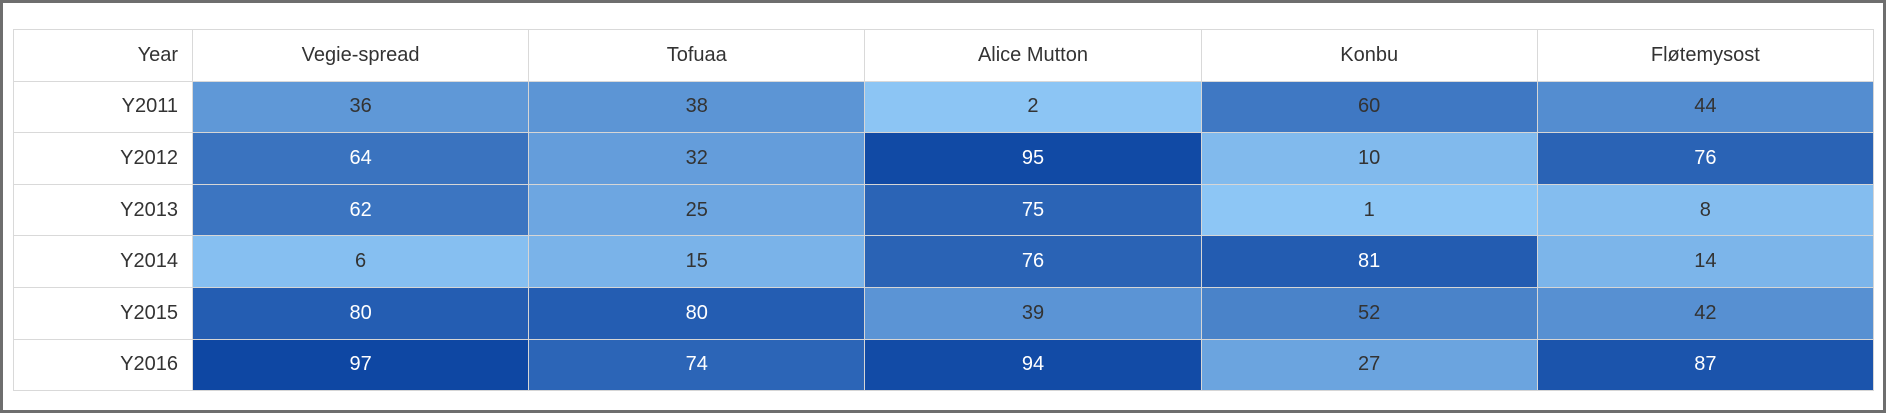 Image resolution: width=1886 pixels, height=413 pixels. Describe the element at coordinates (103, 313) in the screenshot. I see `row-label: Y2015` at that location.